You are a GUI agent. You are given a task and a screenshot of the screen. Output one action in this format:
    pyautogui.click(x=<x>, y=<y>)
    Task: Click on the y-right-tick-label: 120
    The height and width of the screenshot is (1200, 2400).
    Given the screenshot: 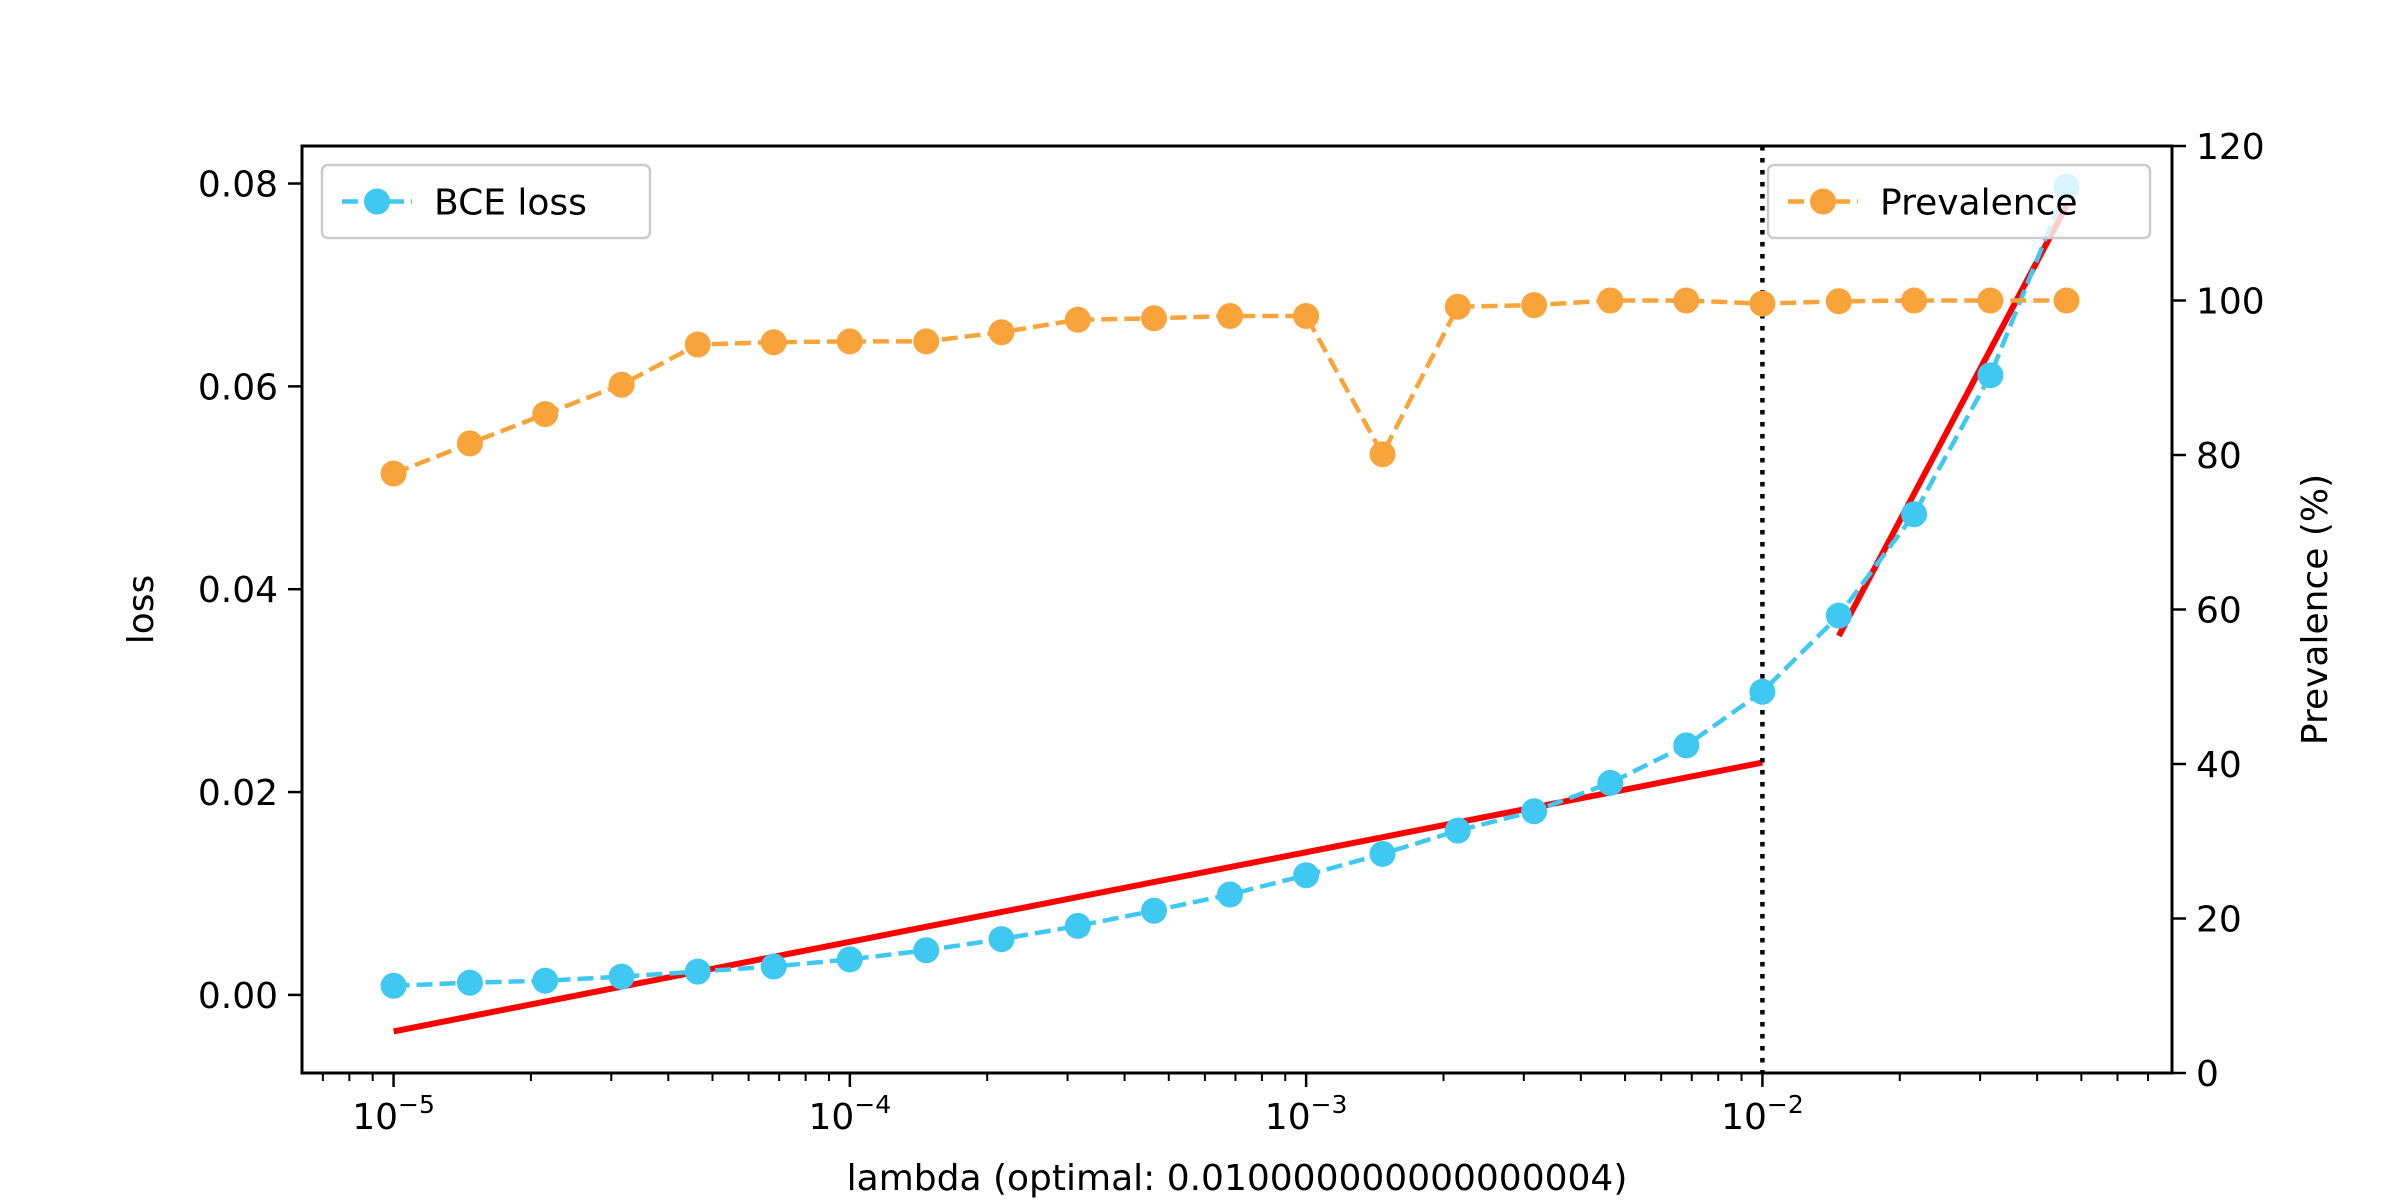 What is the action you would take?
    pyautogui.click(x=2230, y=147)
    